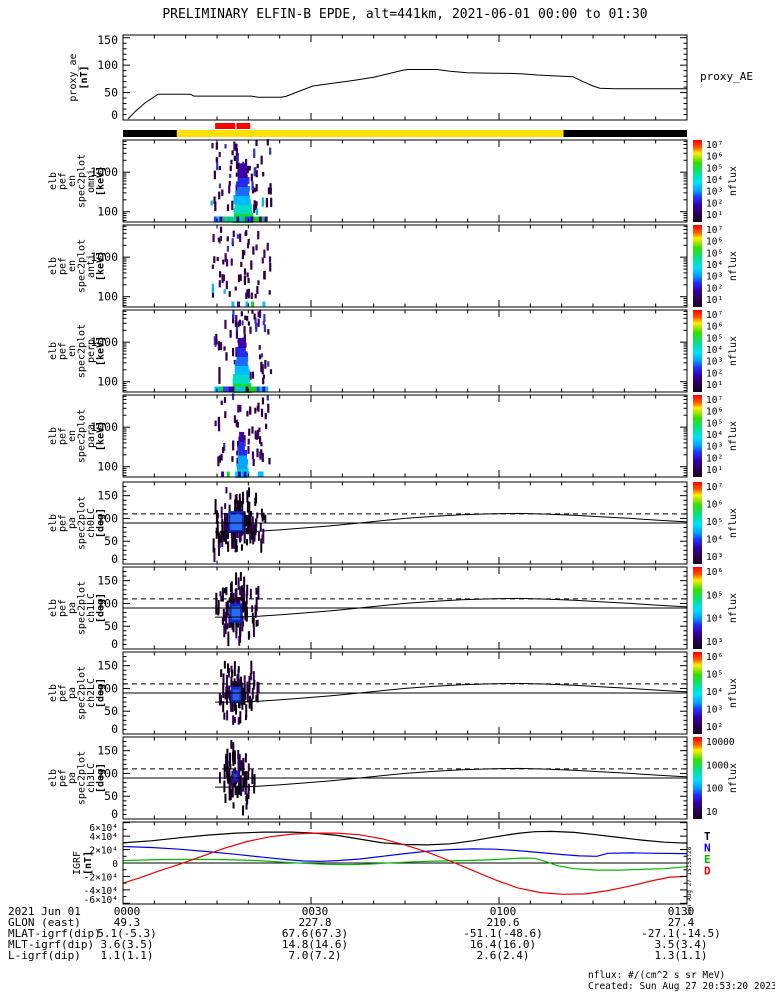  Describe the element at coordinates (315, 944) in the screenshot. I see `axis-value: 14.8(14.6)` at that location.